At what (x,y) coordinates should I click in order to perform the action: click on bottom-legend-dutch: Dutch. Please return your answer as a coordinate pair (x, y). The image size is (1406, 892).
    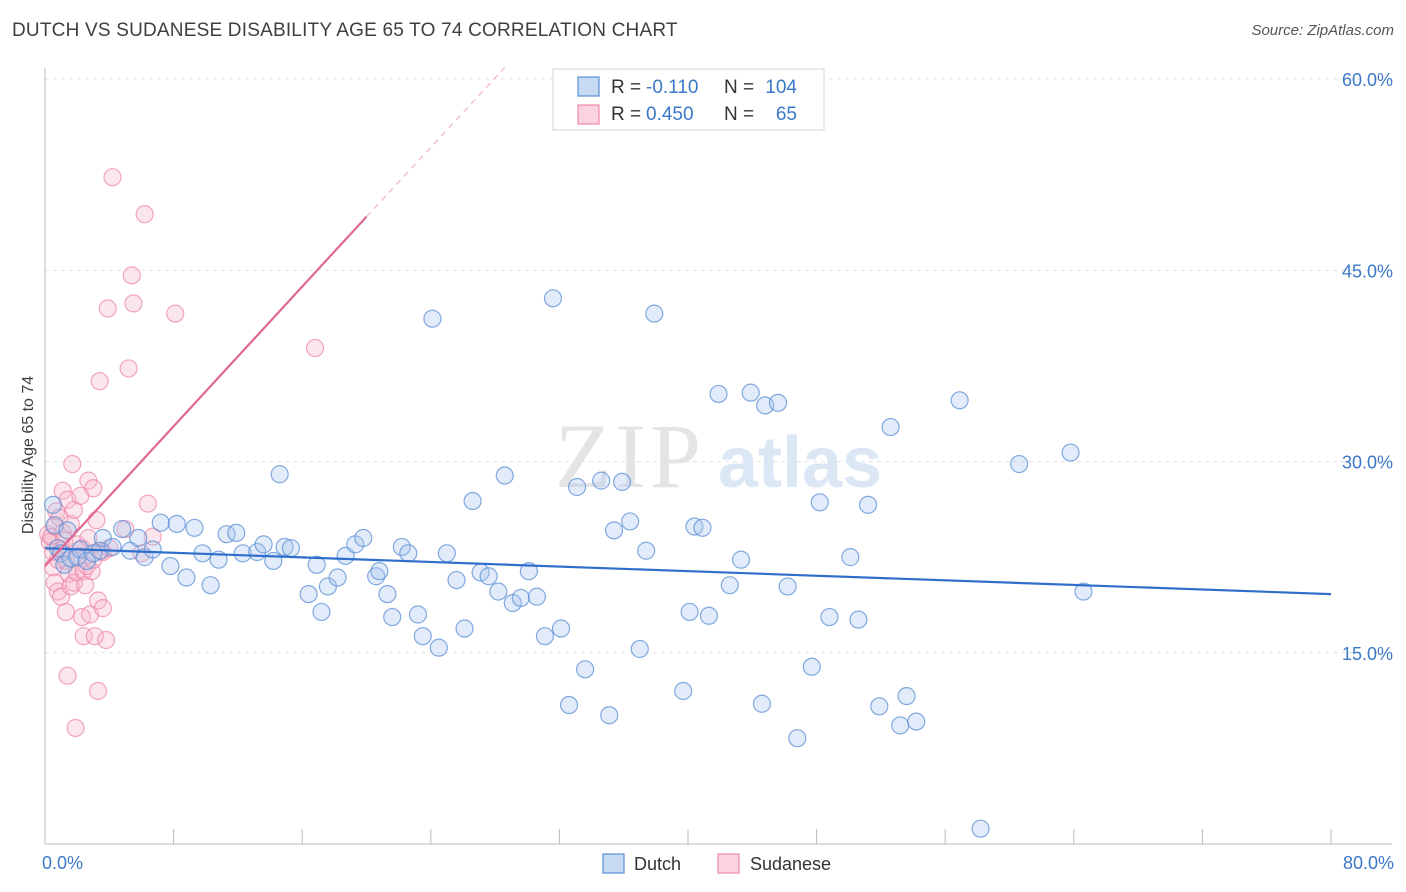
    Looking at the image, I should click on (657, 864).